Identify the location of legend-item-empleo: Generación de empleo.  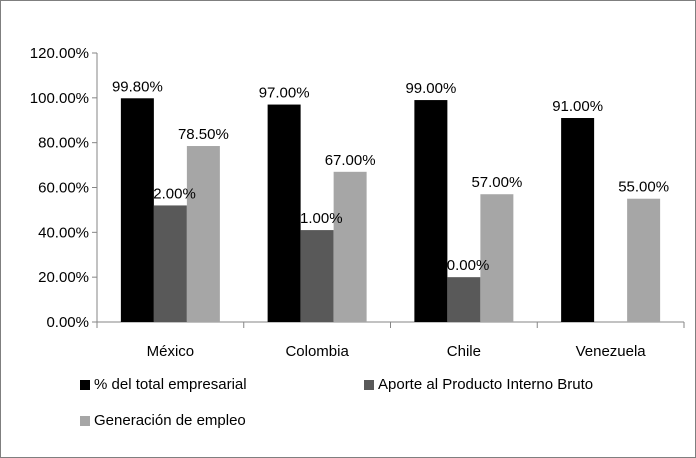
(163, 420).